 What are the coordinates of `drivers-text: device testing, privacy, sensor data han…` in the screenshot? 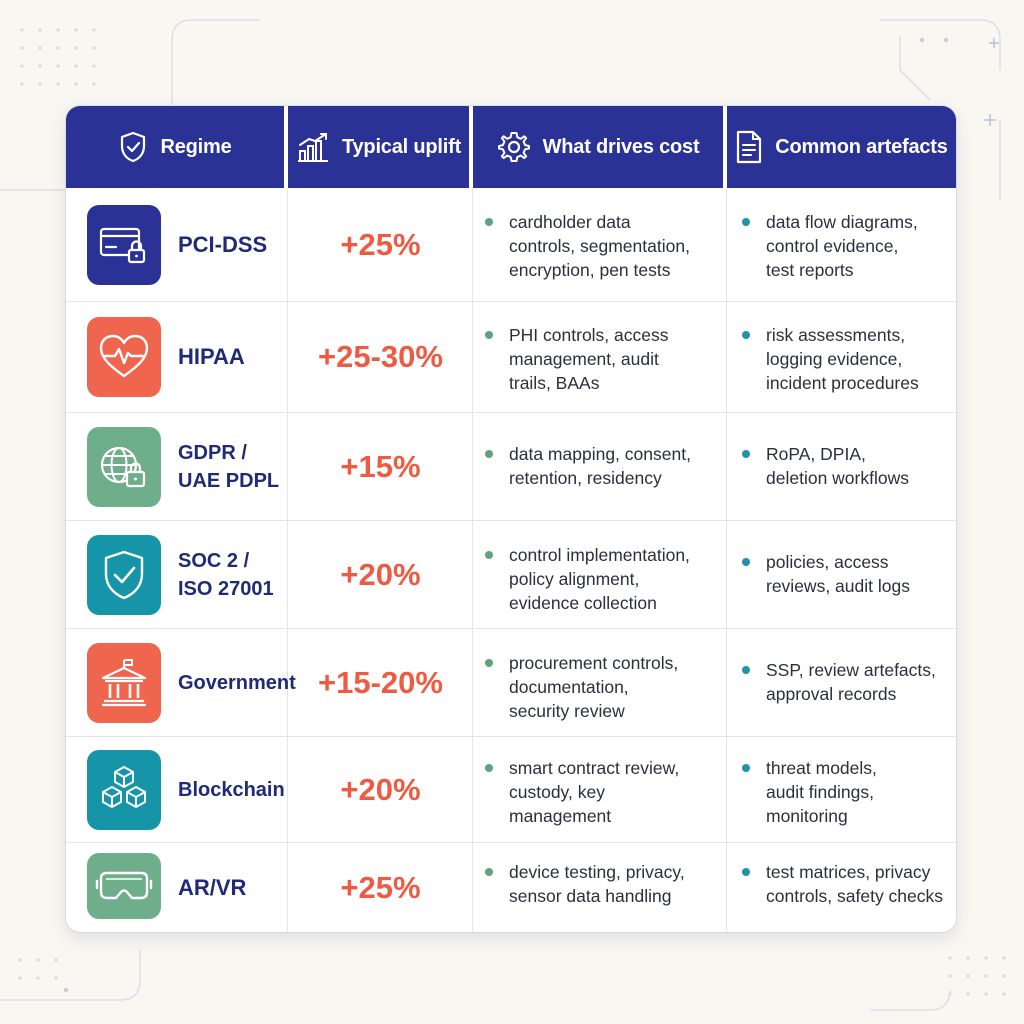 It's located at (597, 884).